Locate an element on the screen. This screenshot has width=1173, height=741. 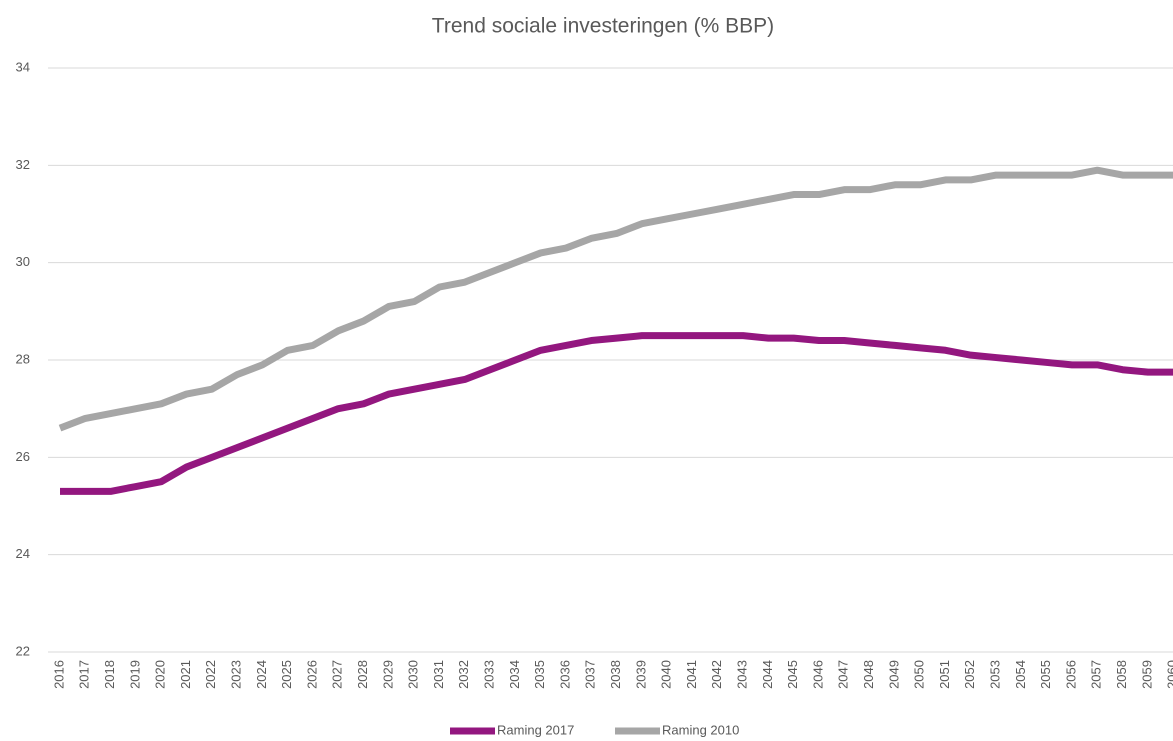
x-tick-label: 2043 is located at coordinates (742, 674).